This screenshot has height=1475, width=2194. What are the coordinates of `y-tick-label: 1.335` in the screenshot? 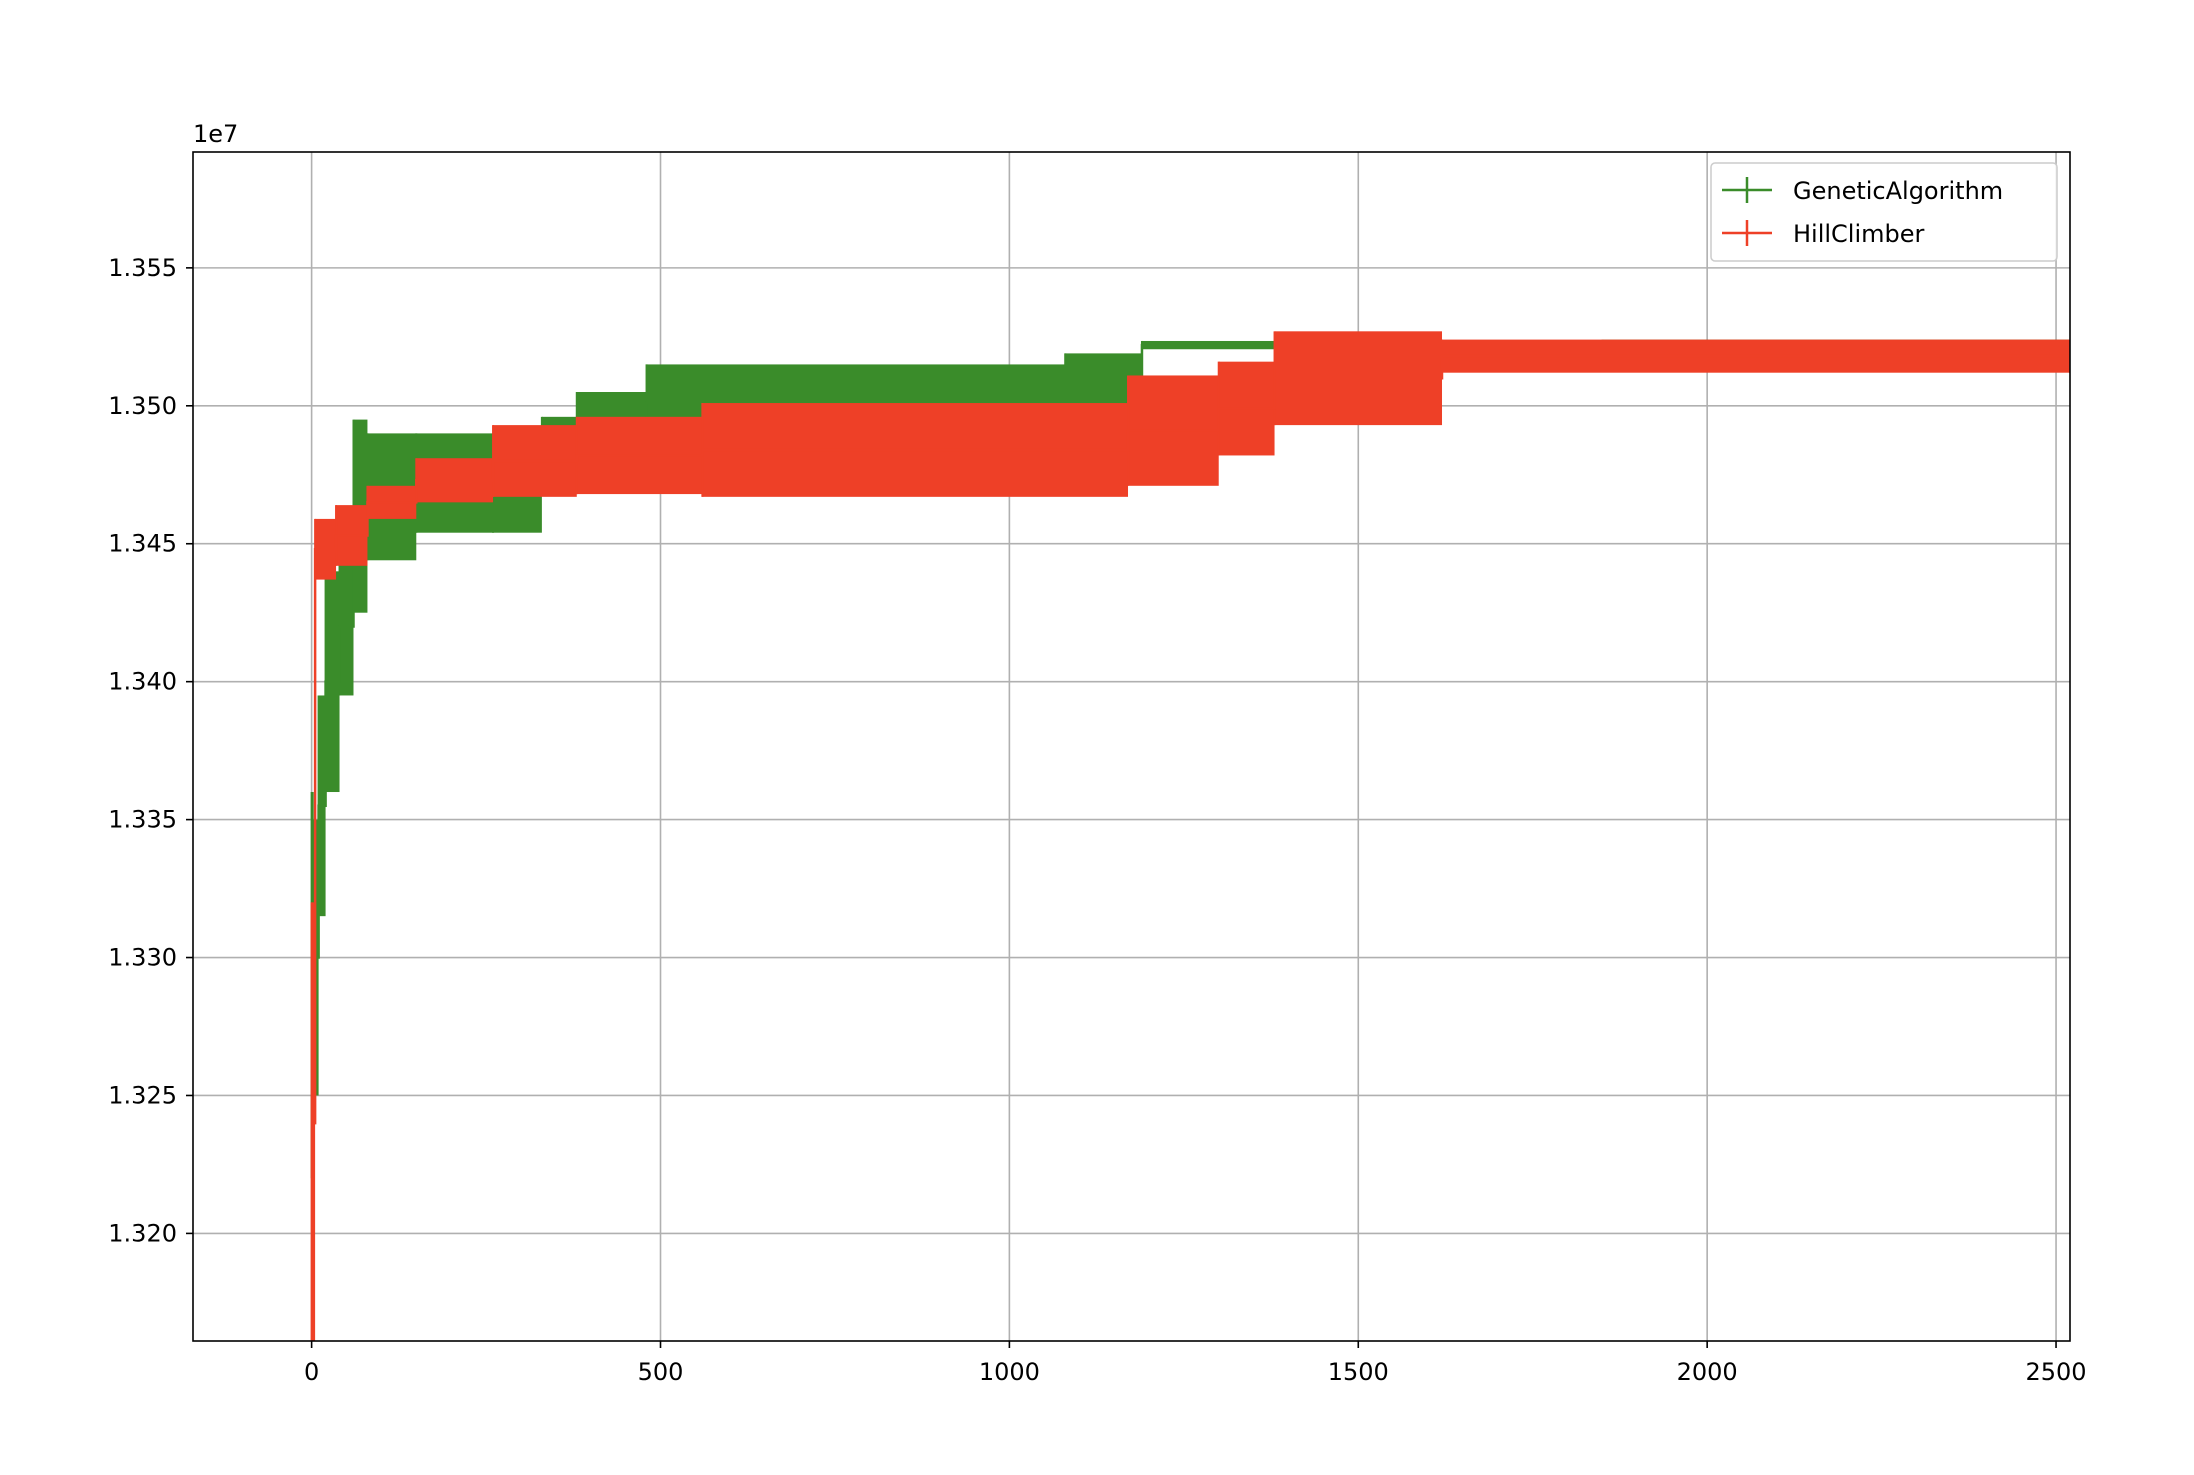 It's located at (142, 820).